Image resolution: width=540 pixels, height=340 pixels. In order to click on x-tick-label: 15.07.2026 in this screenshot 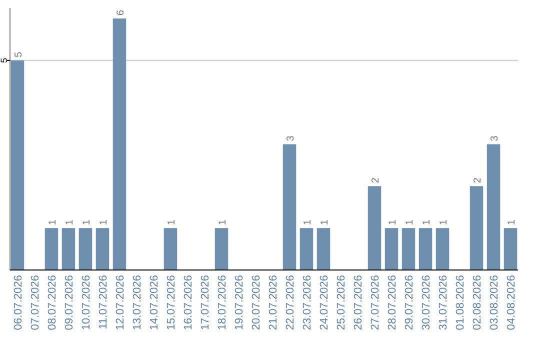, I will do `click(171, 302)`.